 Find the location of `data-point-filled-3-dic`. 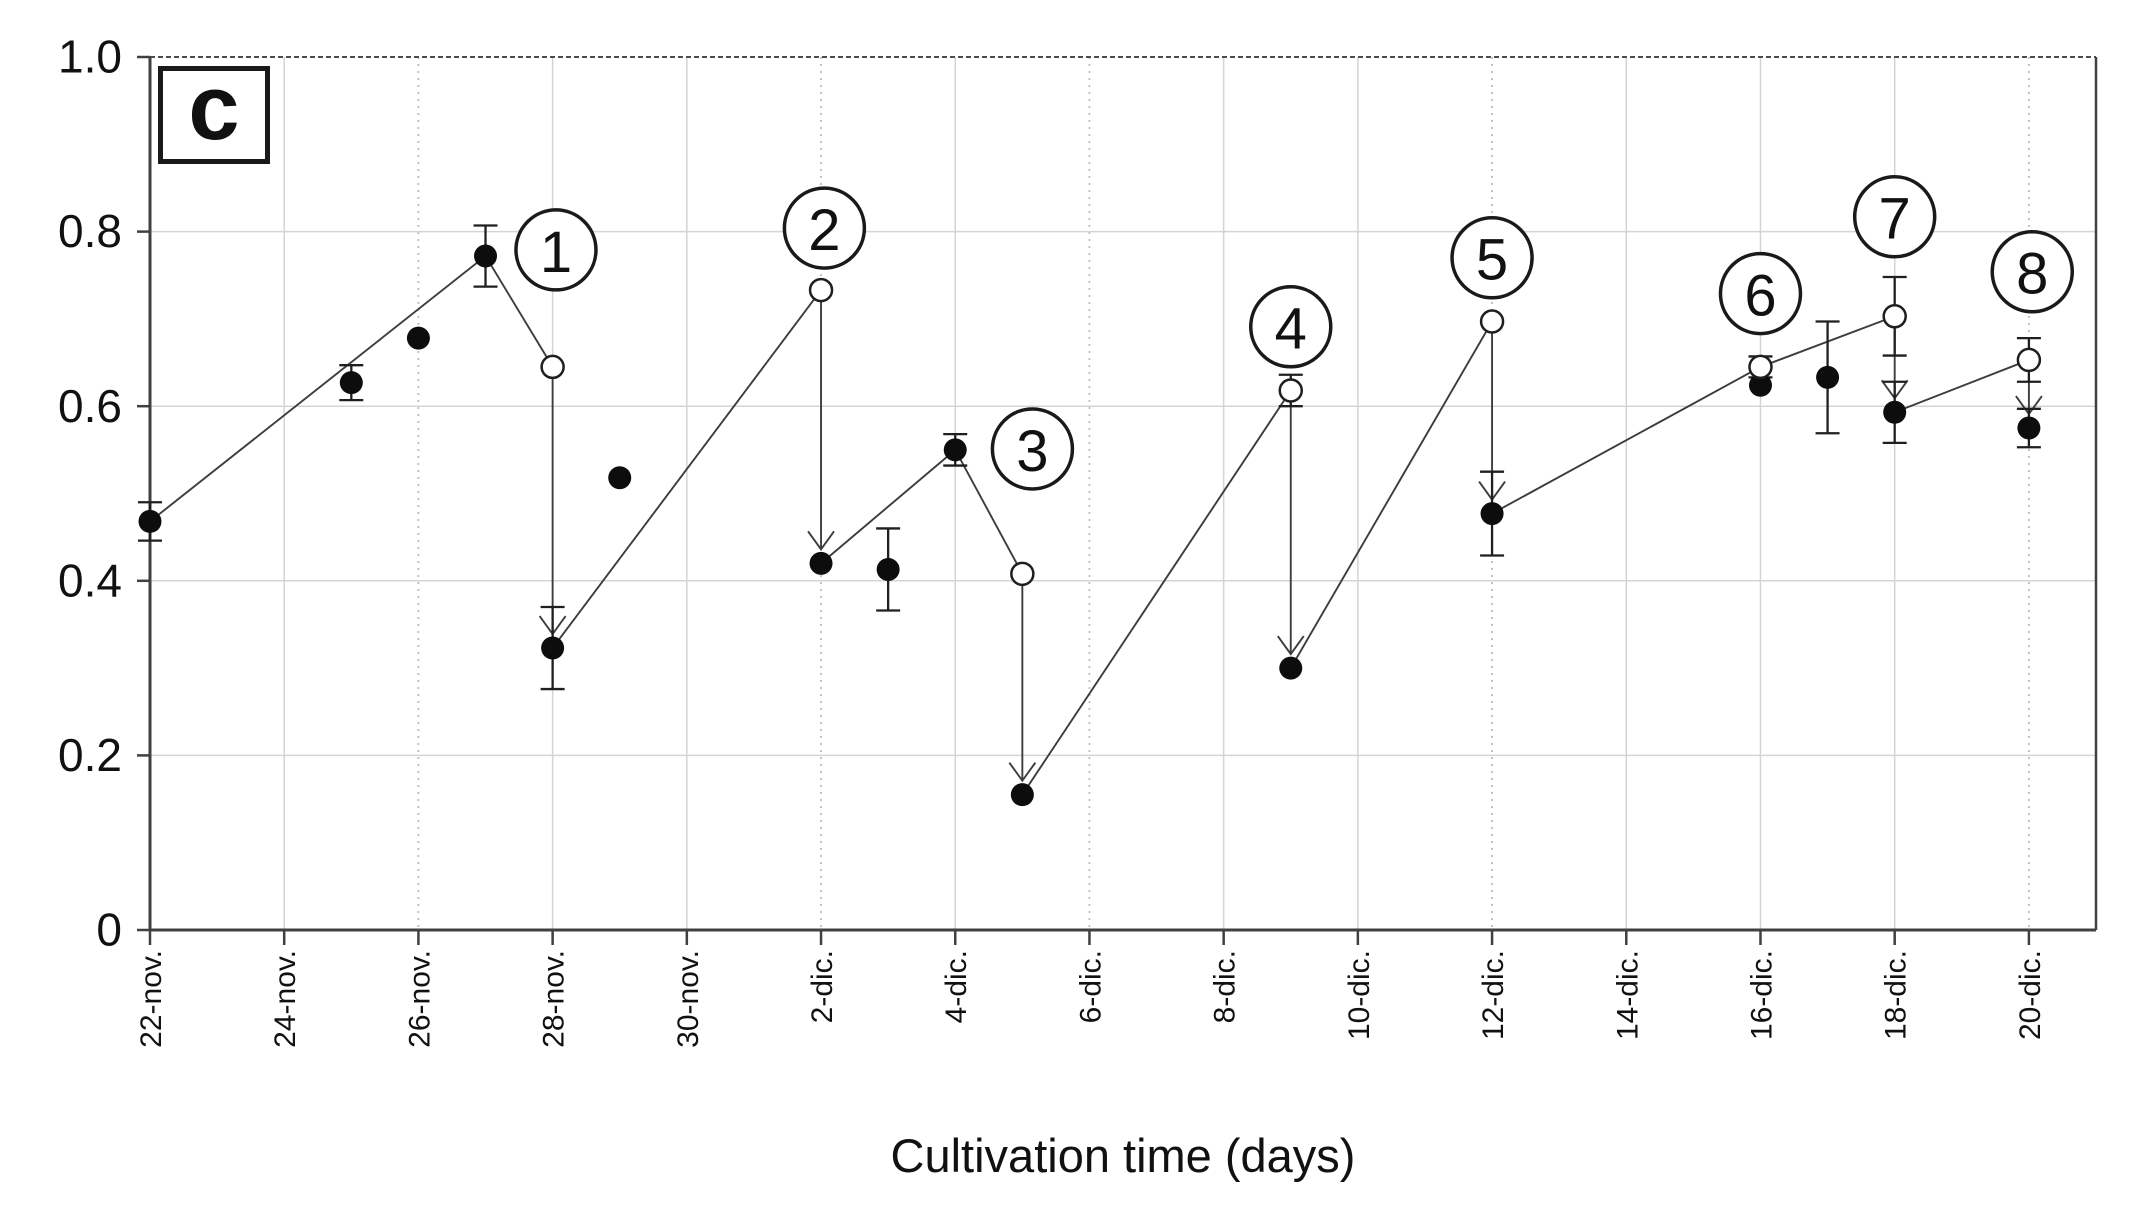

data-point-filled-3-dic is located at coordinates (888, 569).